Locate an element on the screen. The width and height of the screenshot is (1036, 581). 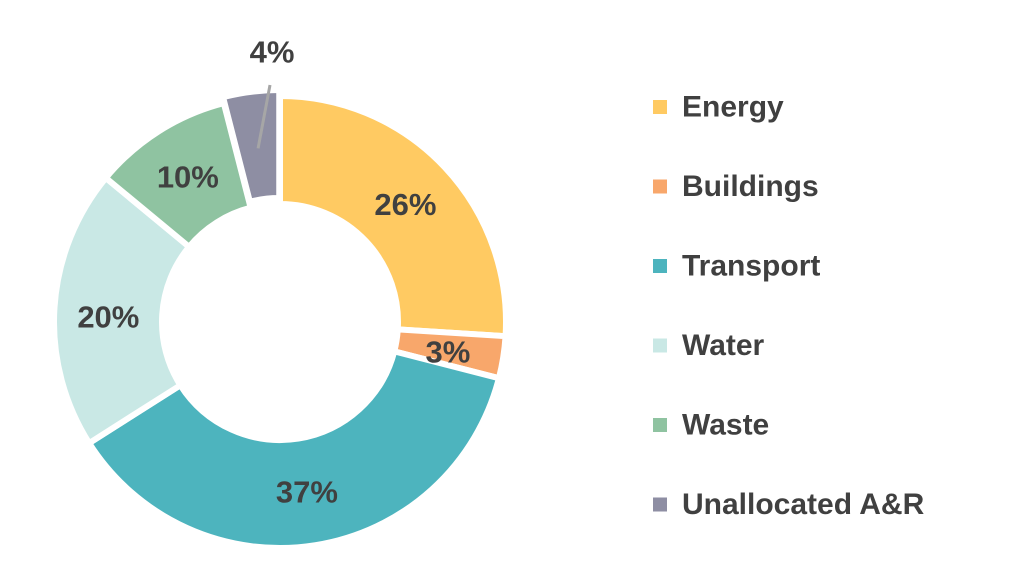
slice-water is located at coordinates (122, 310).